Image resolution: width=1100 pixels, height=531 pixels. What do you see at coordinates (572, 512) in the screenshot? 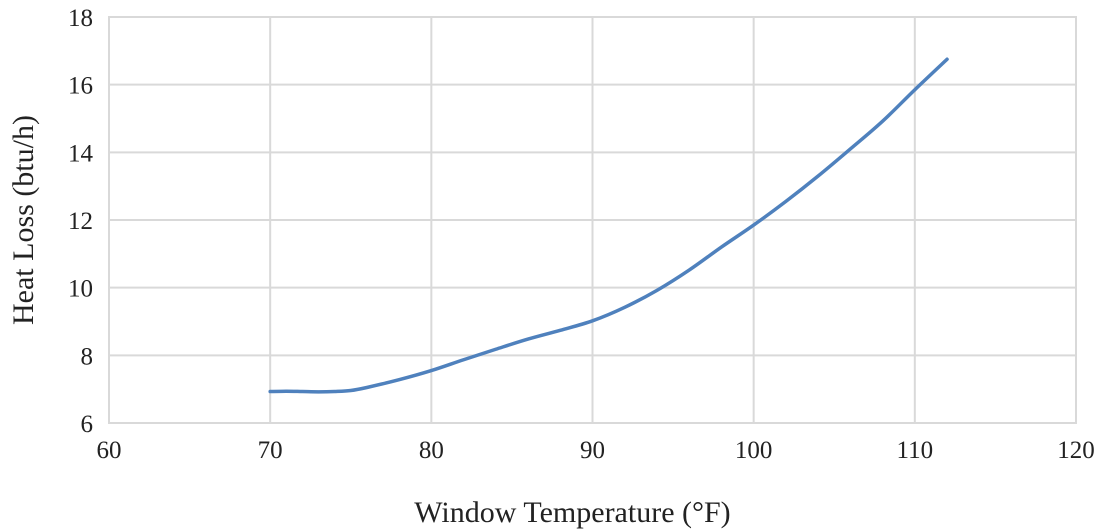
I see `x-axis-title: Window Temperature (°F)` at bounding box center [572, 512].